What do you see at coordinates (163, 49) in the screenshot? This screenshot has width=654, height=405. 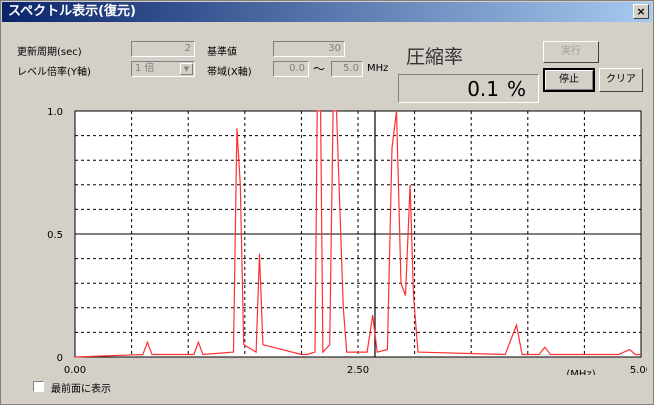 I see `update-period-input: 2` at bounding box center [163, 49].